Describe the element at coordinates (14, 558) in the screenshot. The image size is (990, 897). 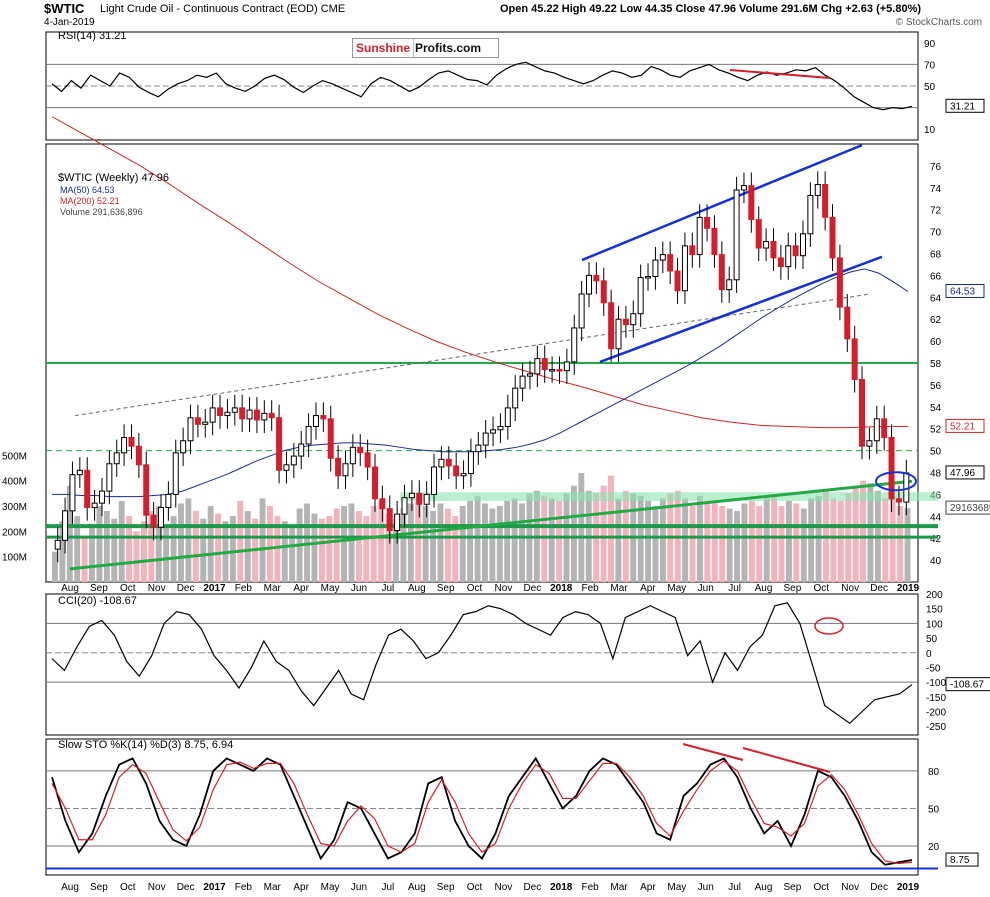
I see `volume-y-tick: 100M` at that location.